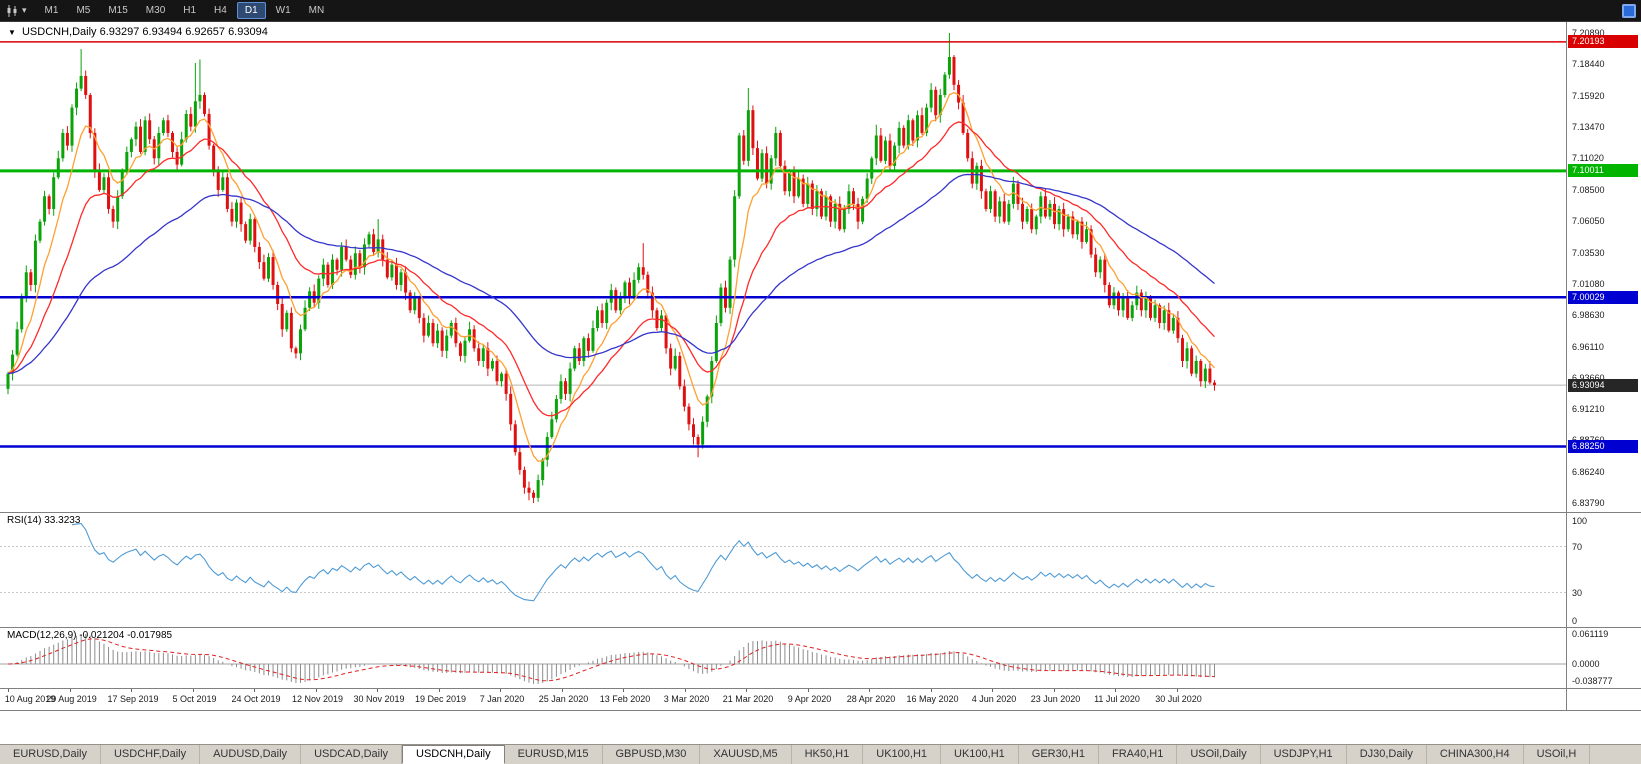 This screenshot has height=764, width=1641. Describe the element at coordinates (554, 754) in the screenshot. I see `tab-eurusd-m15: EURUSD,M15` at that location.